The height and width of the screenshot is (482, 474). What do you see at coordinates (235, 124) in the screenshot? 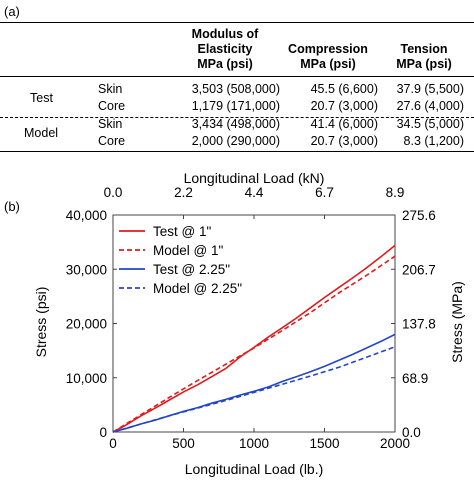
I see `modulus-value: 3,434 (498,000)` at bounding box center [235, 124].